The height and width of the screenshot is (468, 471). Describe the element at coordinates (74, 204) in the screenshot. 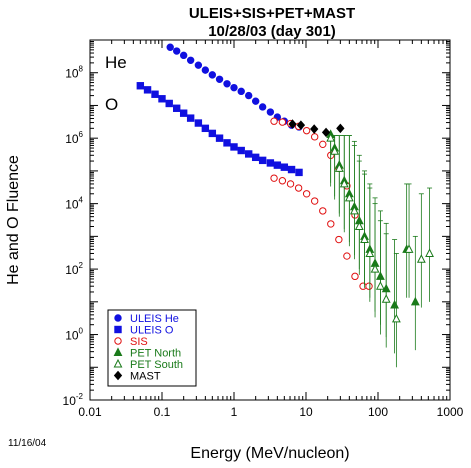

I see `y-tick-label: 10⁴` at that location.